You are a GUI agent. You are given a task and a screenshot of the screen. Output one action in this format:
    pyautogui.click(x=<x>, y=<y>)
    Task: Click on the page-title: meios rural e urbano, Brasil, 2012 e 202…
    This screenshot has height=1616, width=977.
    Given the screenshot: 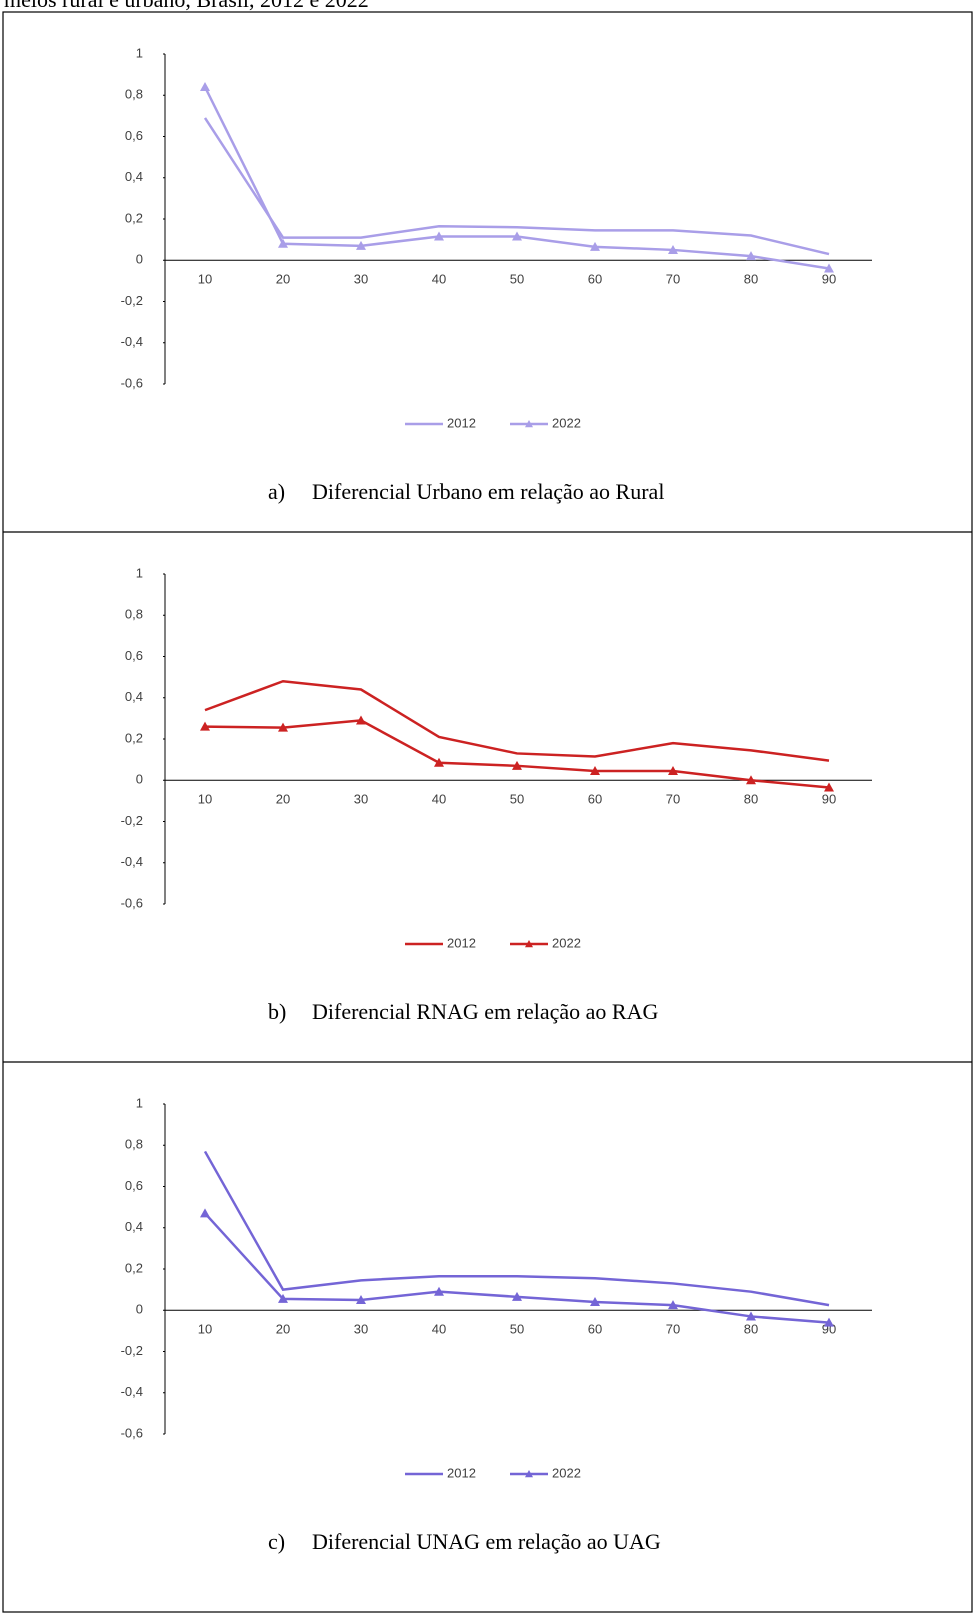 What is the action you would take?
    pyautogui.click(x=186, y=6)
    